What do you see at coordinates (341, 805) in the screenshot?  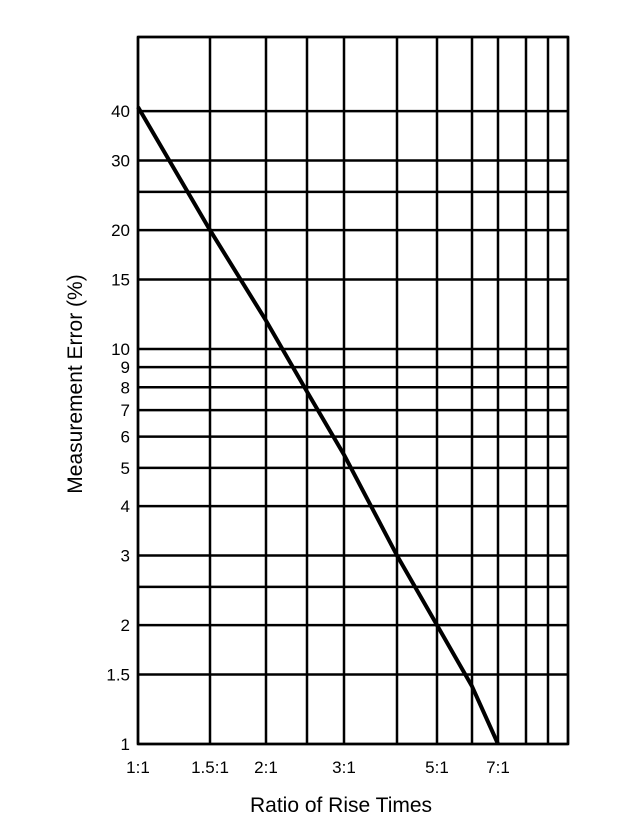 I see `x-axis-label: Ratio of Rise Times` at bounding box center [341, 805].